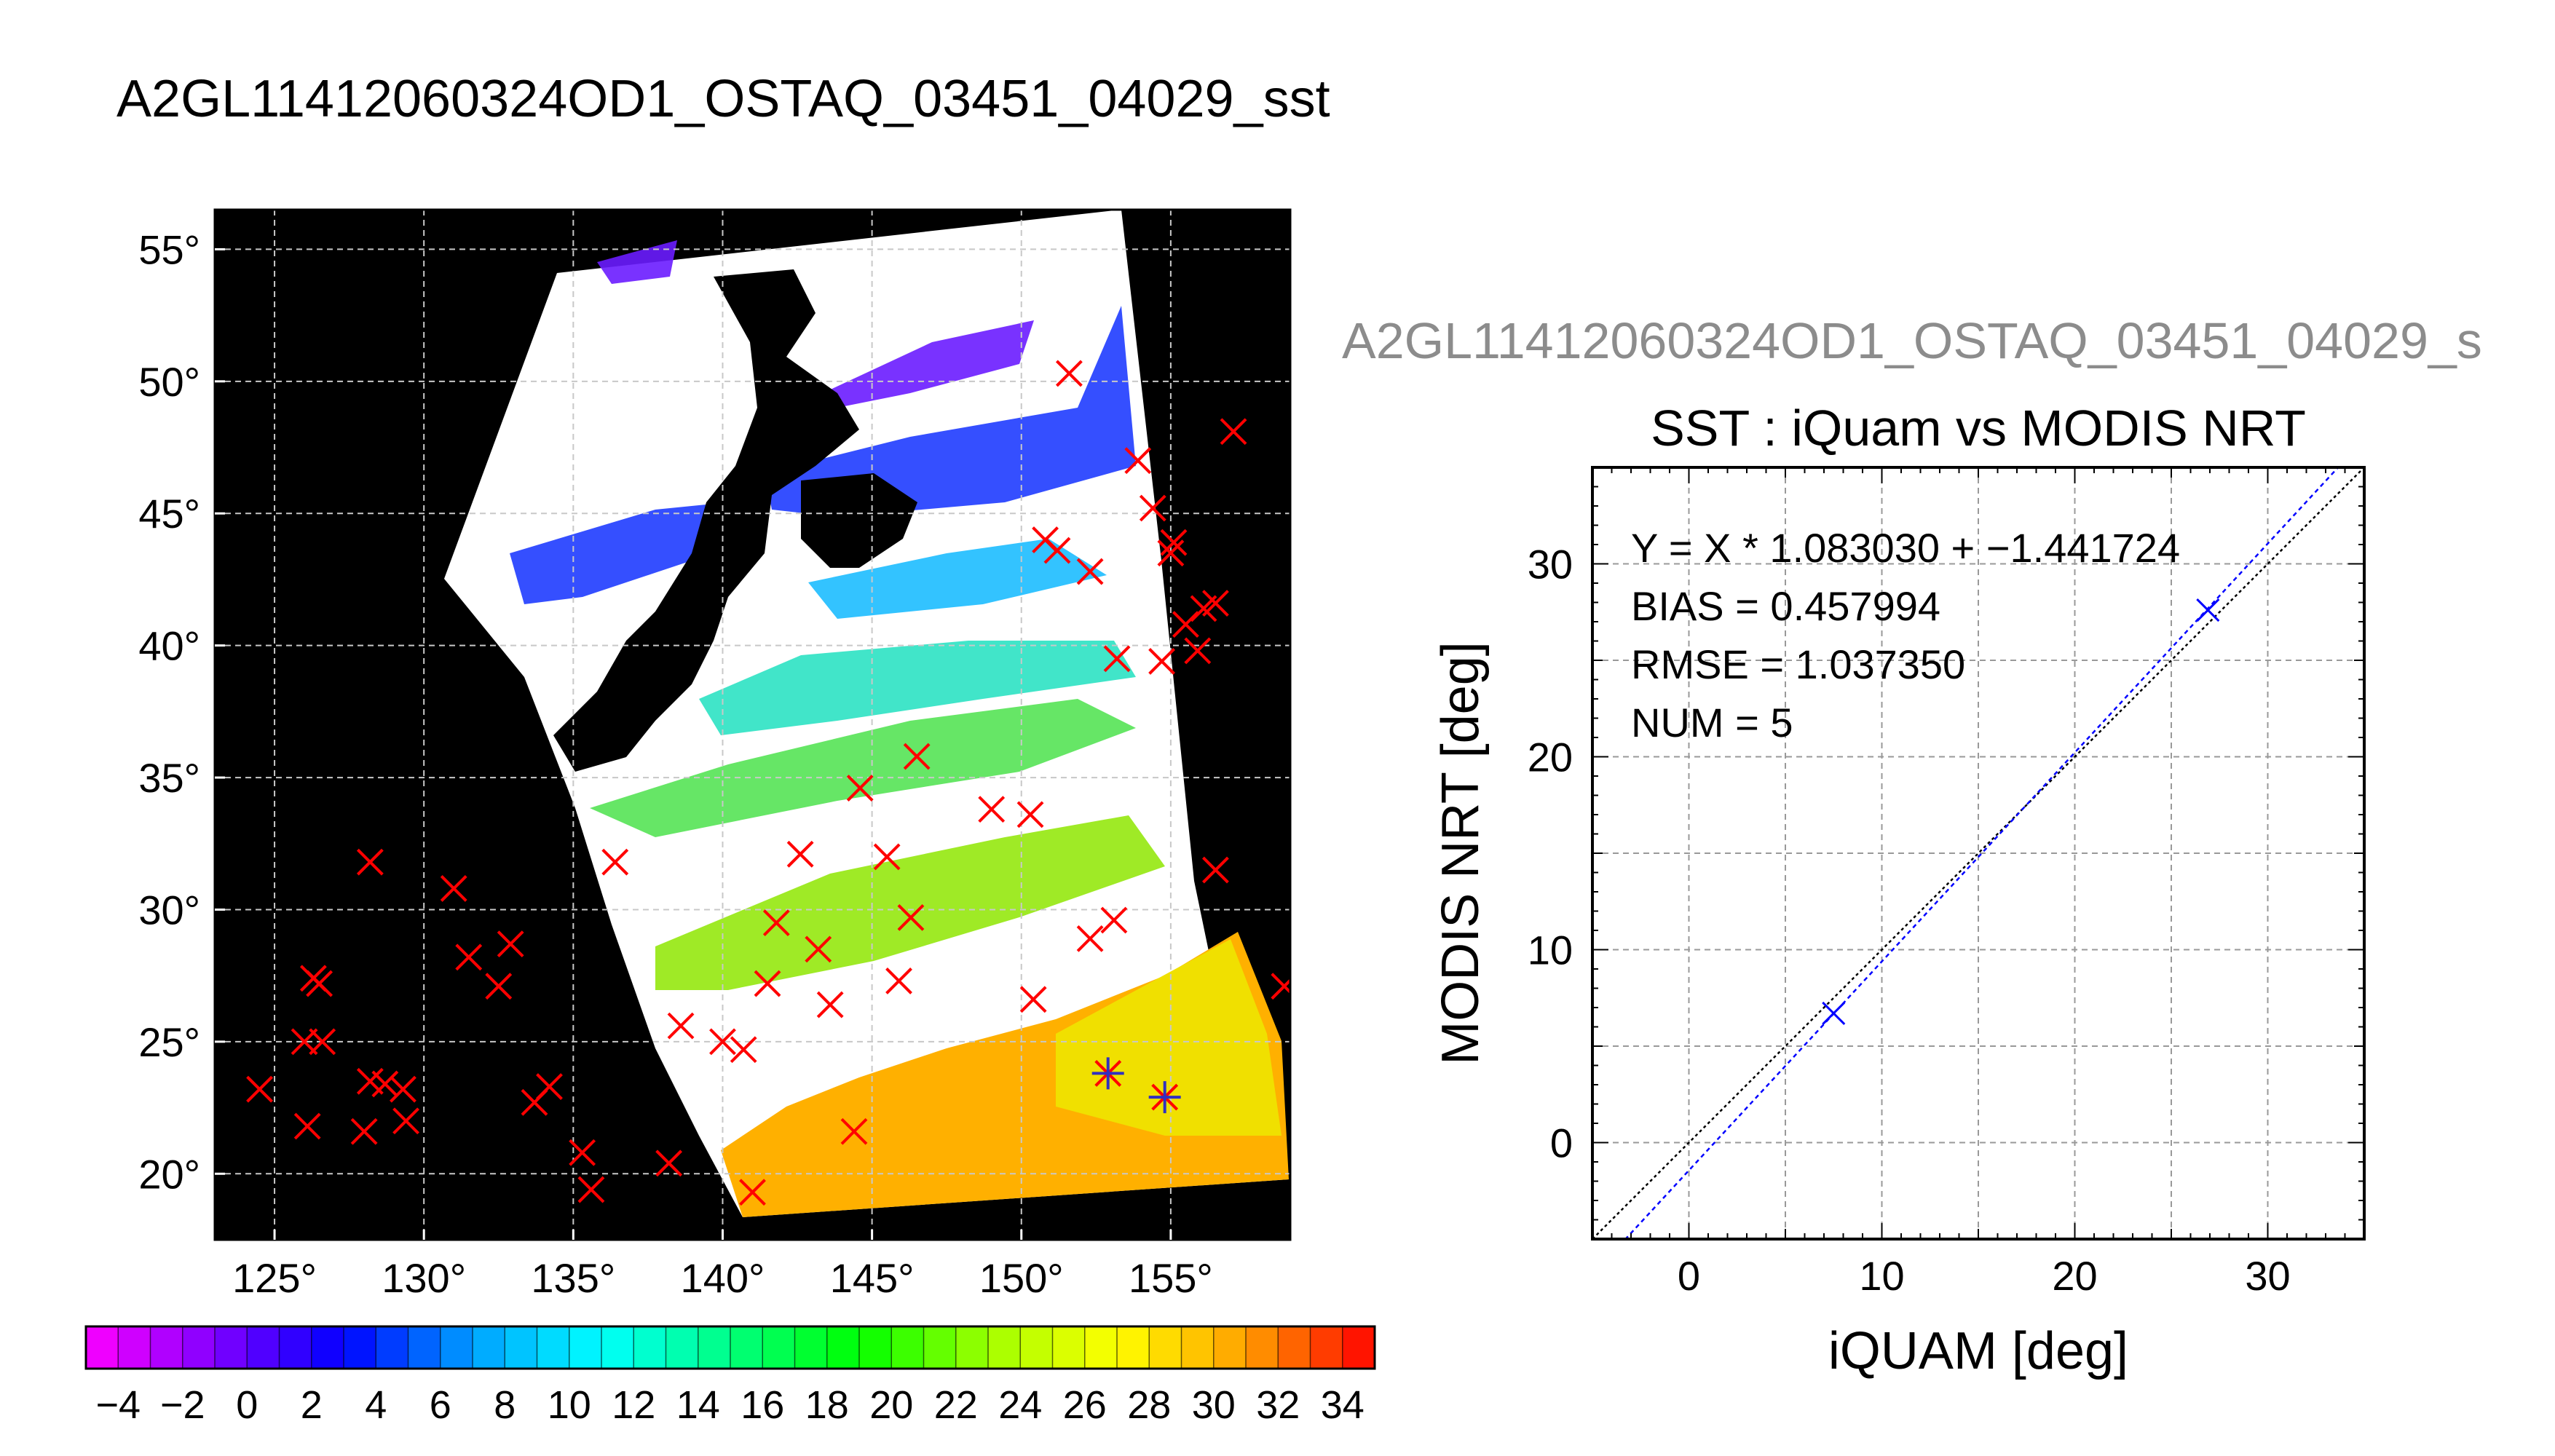 This screenshot has height=1456, width=2555. Describe the element at coordinates (169, 1174) in the screenshot. I see `map-lat-tick-label: 20°` at that location.